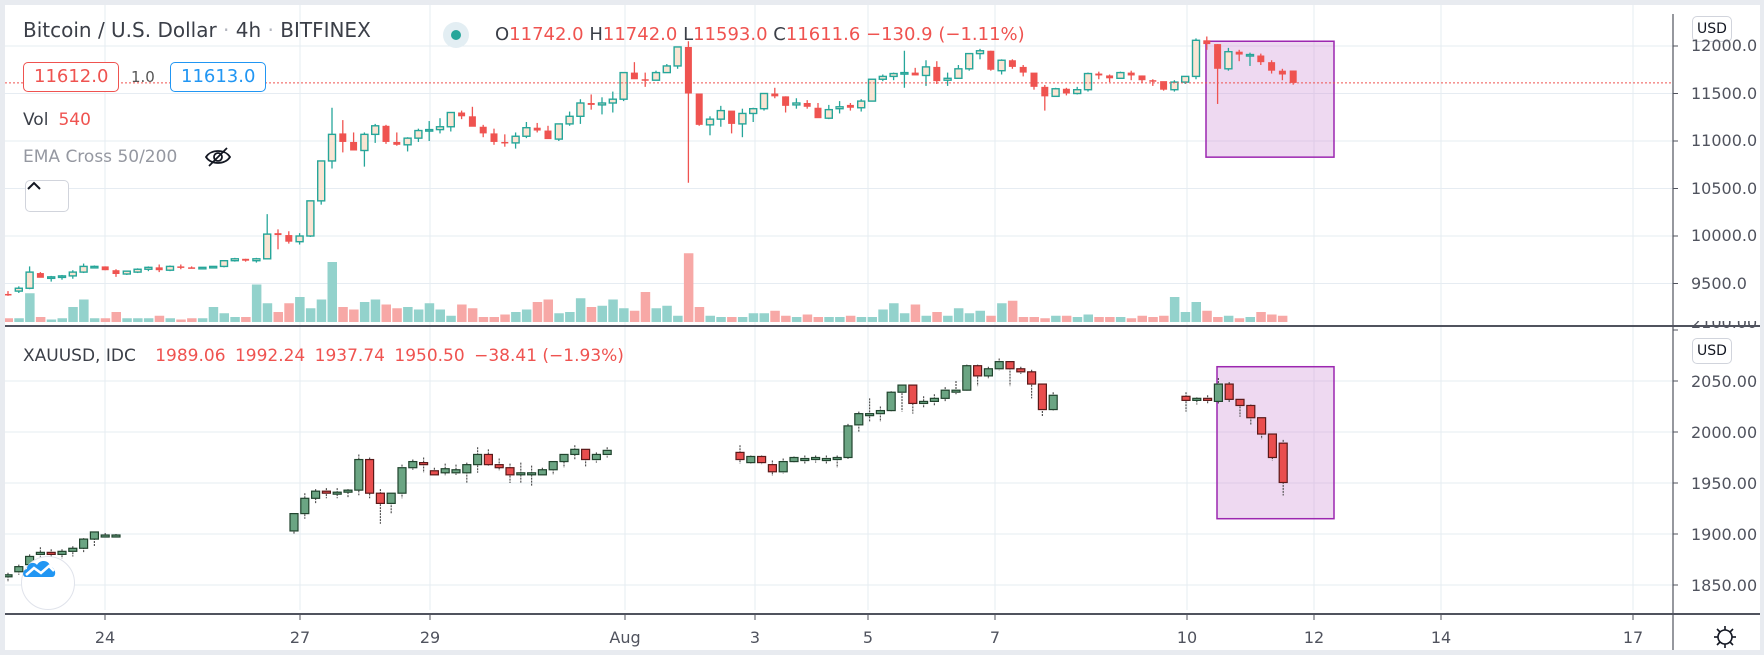 This screenshot has width=1764, height=655. What do you see at coordinates (1724, 235) in the screenshot?
I see `price-tick: 10000.0` at bounding box center [1724, 235].